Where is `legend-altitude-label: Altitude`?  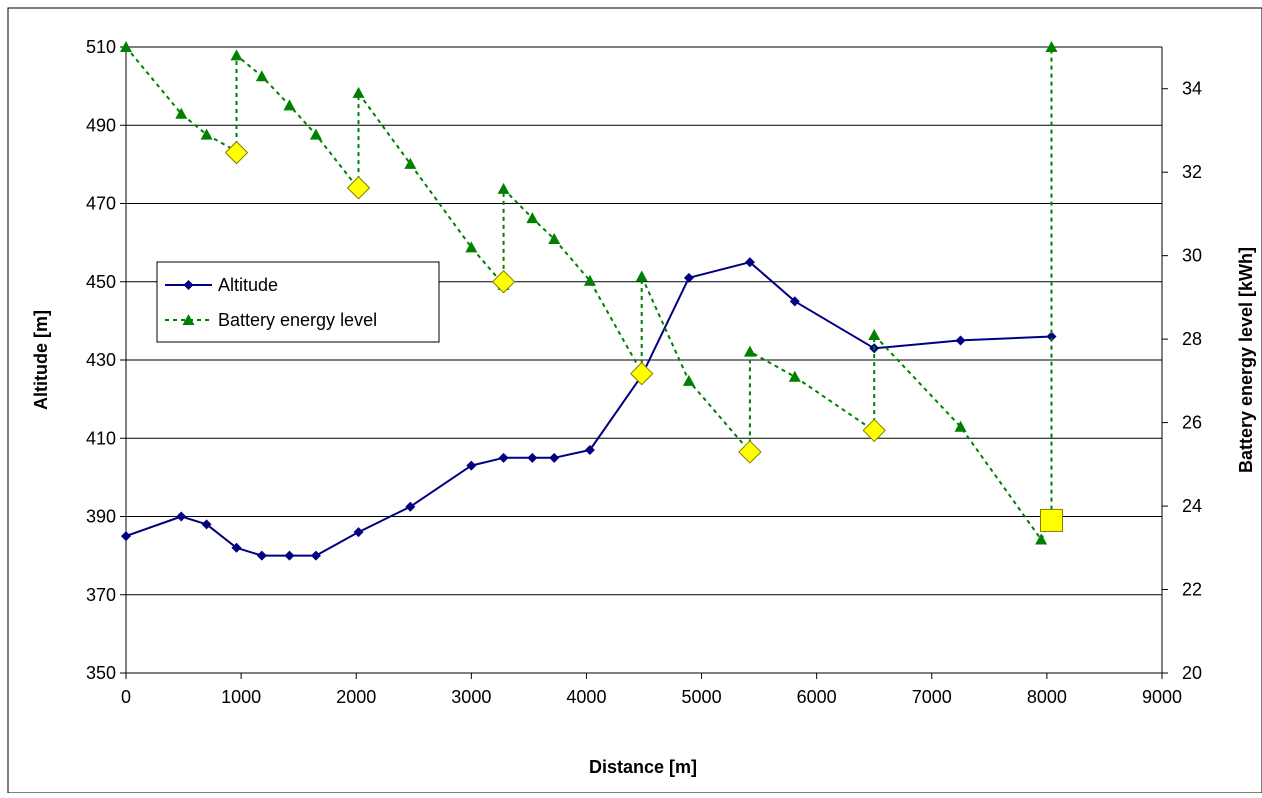
legend-altitude-label: Altitude is located at coordinates (248, 285).